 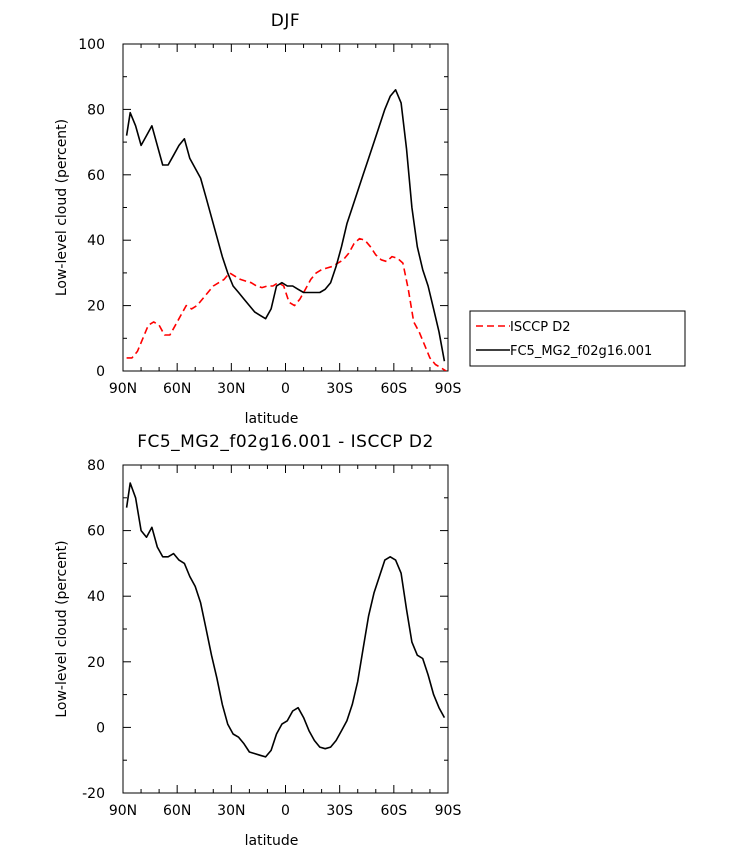 What do you see at coordinates (91, 45) in the screenshot?
I see `y-tick-label: 100` at bounding box center [91, 45].